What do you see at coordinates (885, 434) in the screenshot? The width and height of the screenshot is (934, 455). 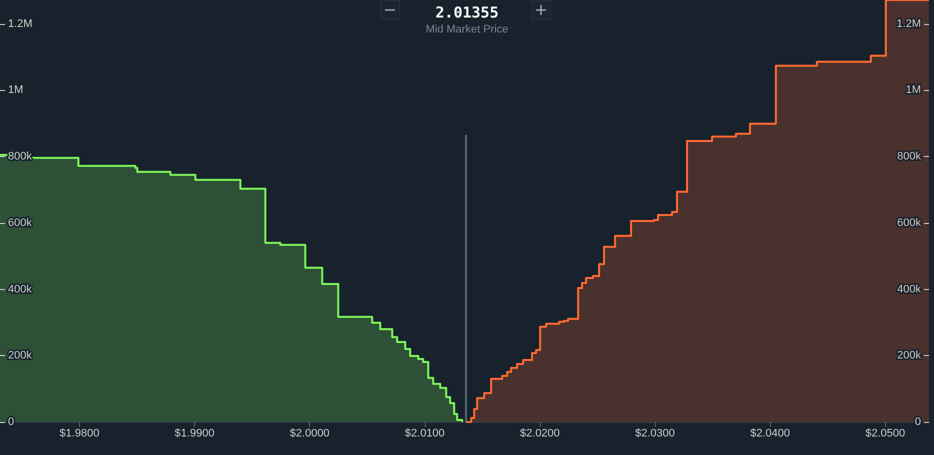 I see `x-tick-label: $2.0500` at bounding box center [885, 434].